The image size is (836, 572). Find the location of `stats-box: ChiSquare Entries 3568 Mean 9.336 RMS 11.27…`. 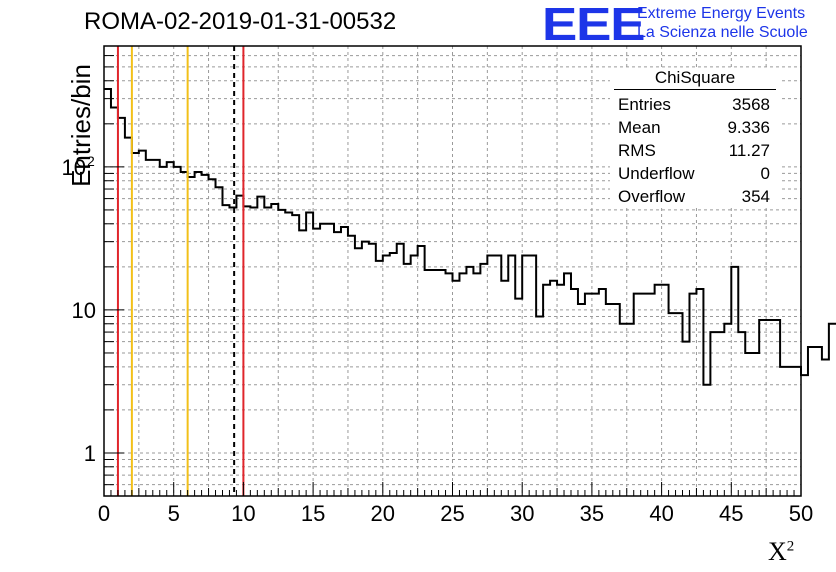

stats-box: ChiSquare Entries 3568 Mean 9.336 RMS 11.27… is located at coordinates (695, 138).